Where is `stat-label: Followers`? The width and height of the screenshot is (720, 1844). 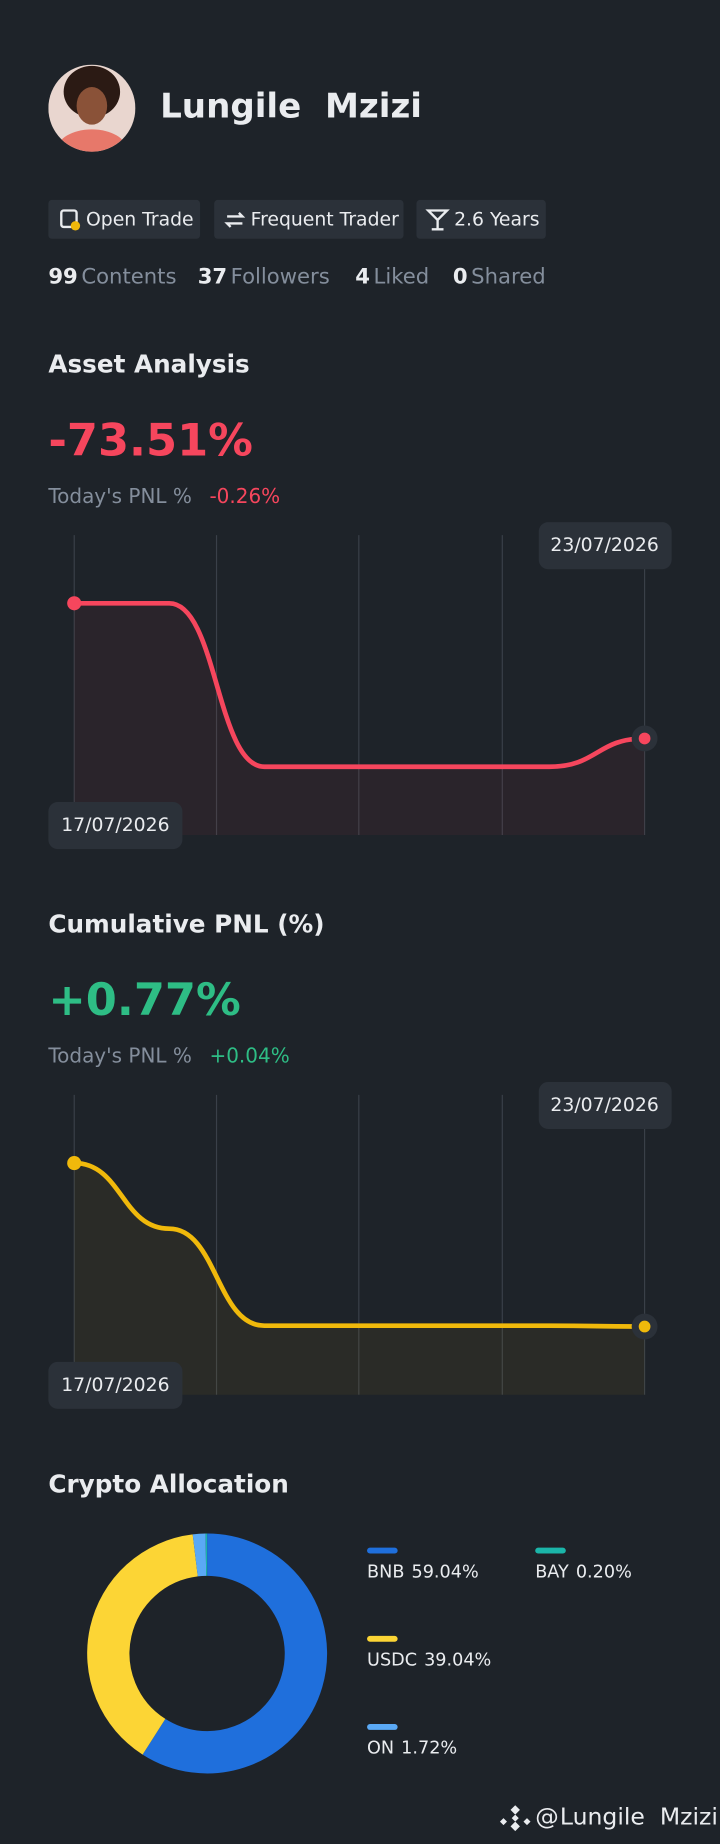 stat-label: Followers is located at coordinates (280, 276).